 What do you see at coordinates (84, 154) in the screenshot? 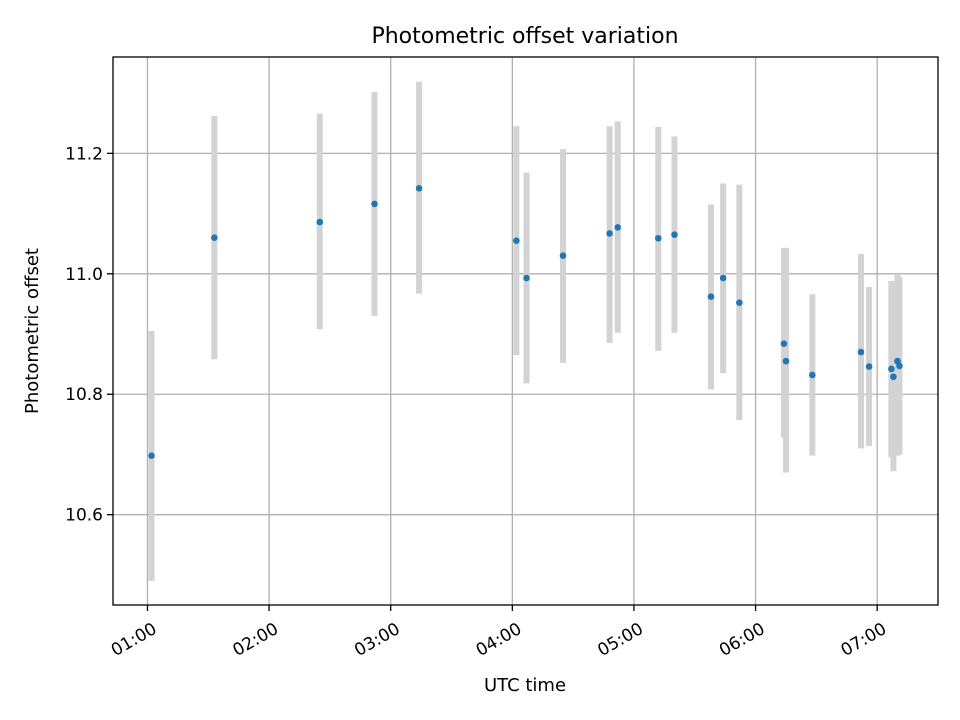
I see `y-tick-label: 11.2` at bounding box center [84, 154].